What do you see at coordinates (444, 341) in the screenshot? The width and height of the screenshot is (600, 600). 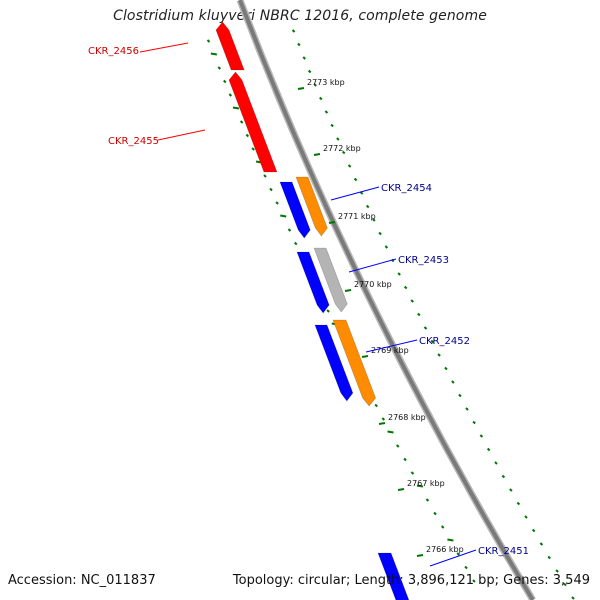 I see `gene-label: CKR_2452` at bounding box center [444, 341].